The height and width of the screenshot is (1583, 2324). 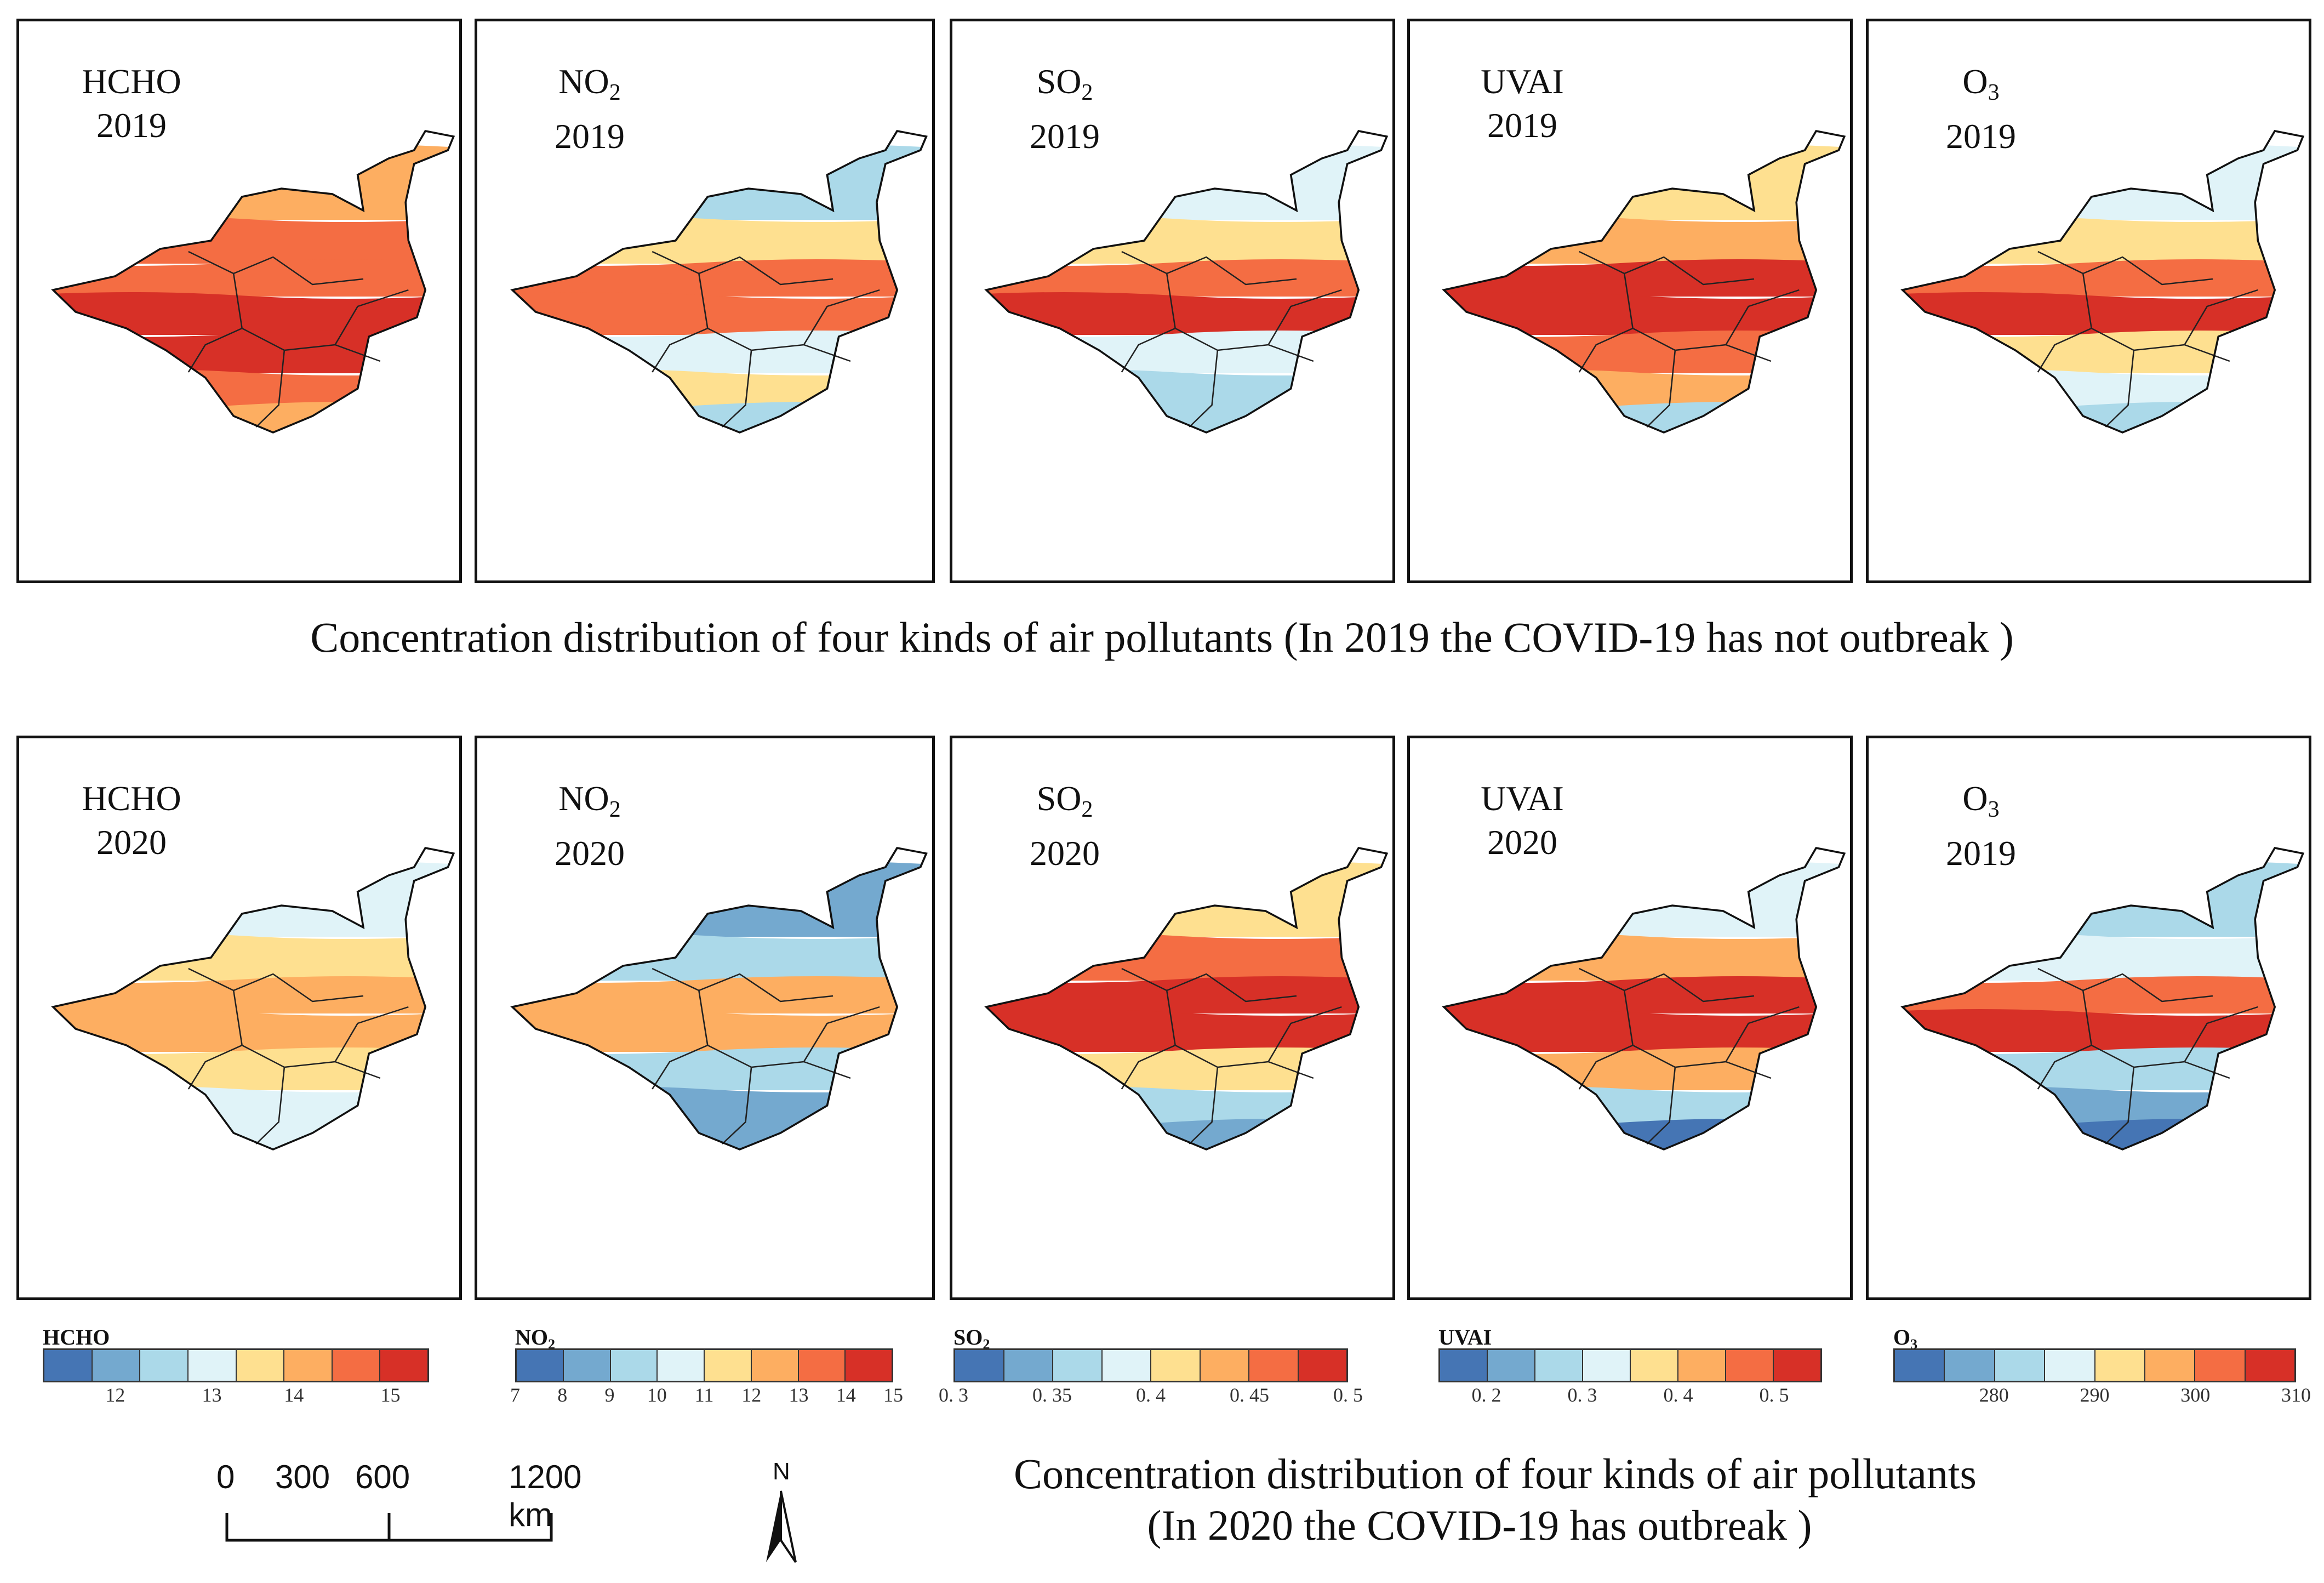 I want to click on panel-label: UVAI 2019, so click(x=1522, y=103).